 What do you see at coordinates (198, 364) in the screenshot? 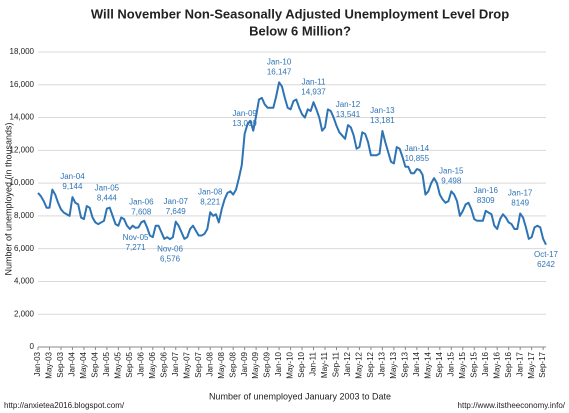
I see `x-tick-label: Sep-07` at bounding box center [198, 364].